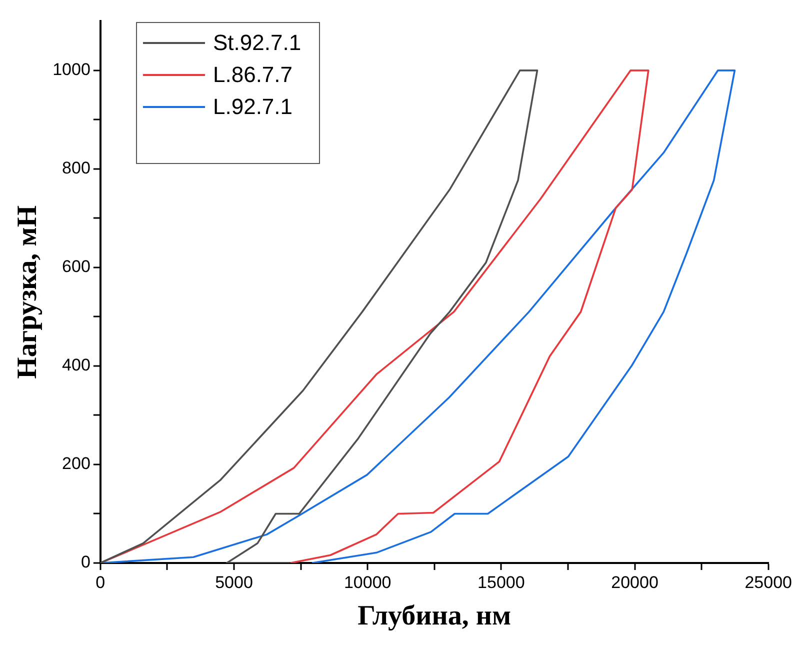  I want to click on y-tick-label: 200, so click(76, 464).